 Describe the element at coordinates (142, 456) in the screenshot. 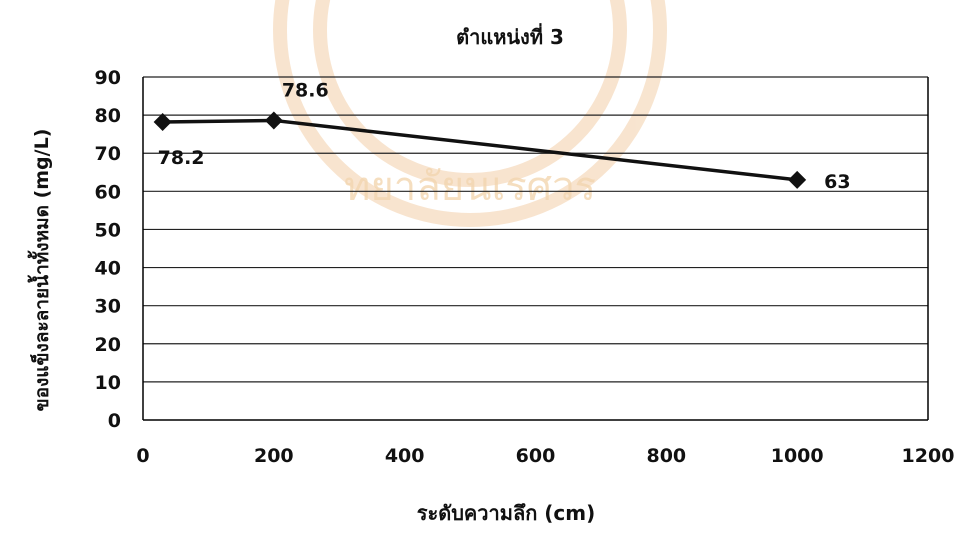

I see `x-tick-label-0: 0` at that location.